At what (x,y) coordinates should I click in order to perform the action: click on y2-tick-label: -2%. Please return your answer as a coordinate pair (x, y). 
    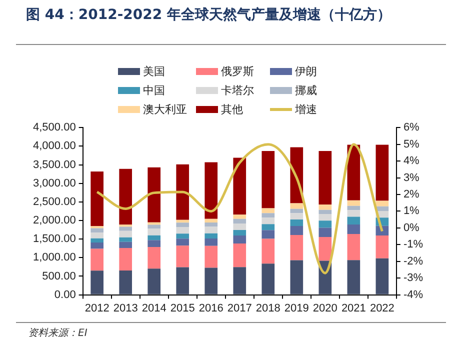
    Looking at the image, I should click on (413, 261).